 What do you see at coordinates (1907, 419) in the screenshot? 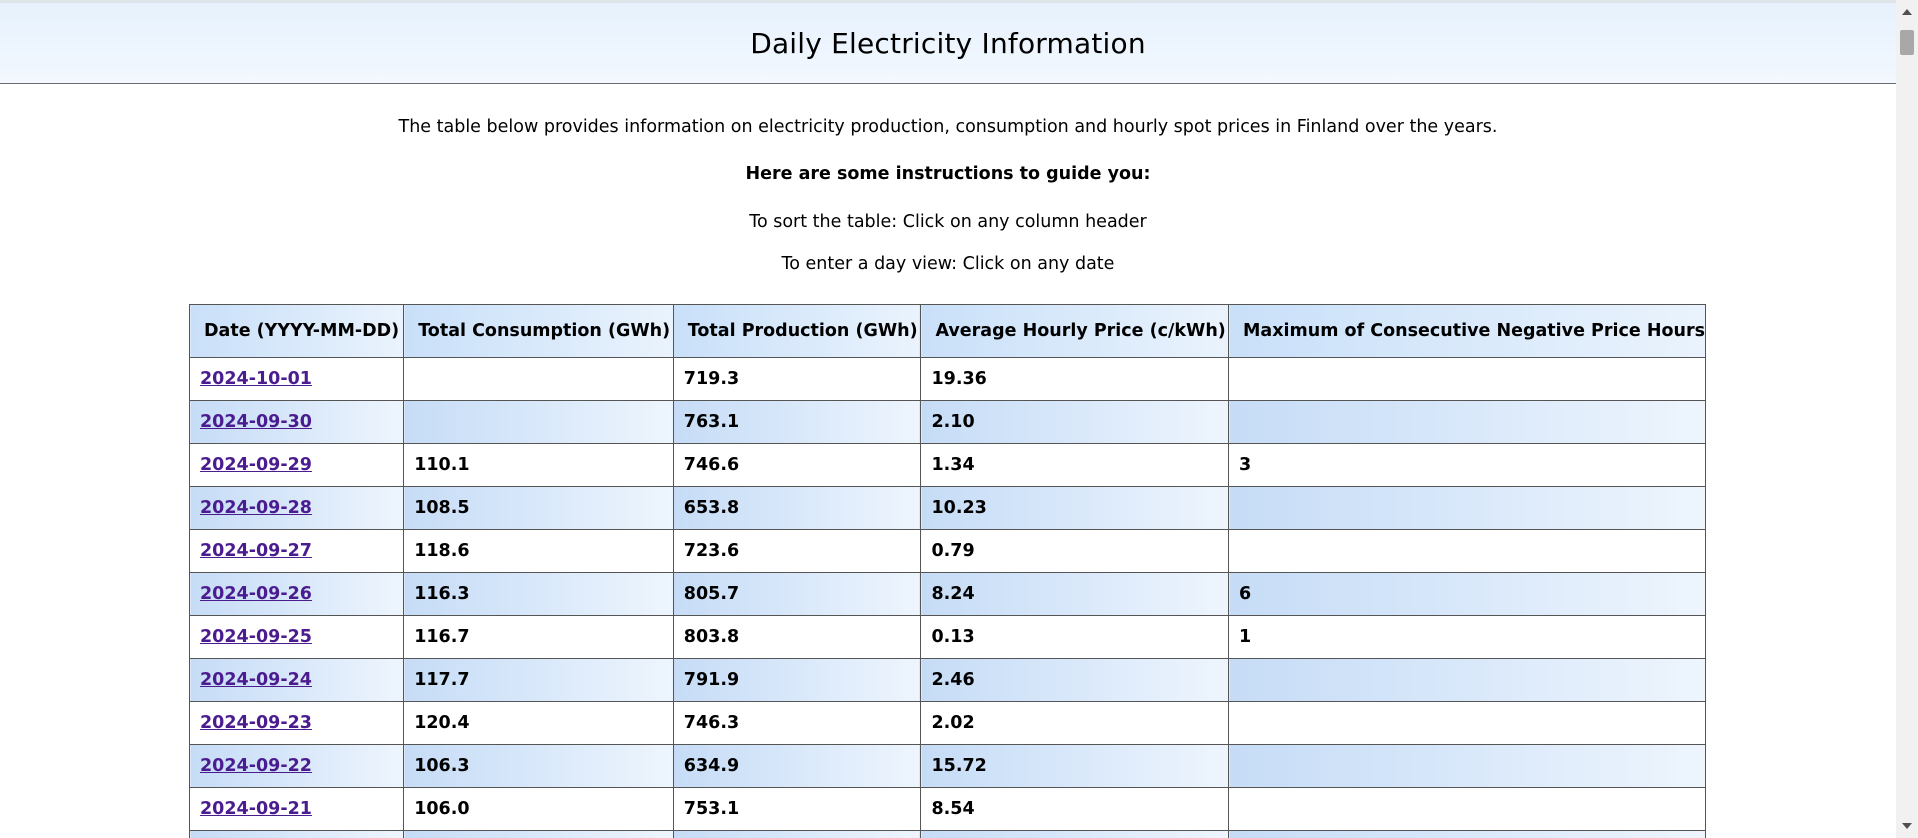
I see `vertical-scrollbar` at bounding box center [1907, 419].